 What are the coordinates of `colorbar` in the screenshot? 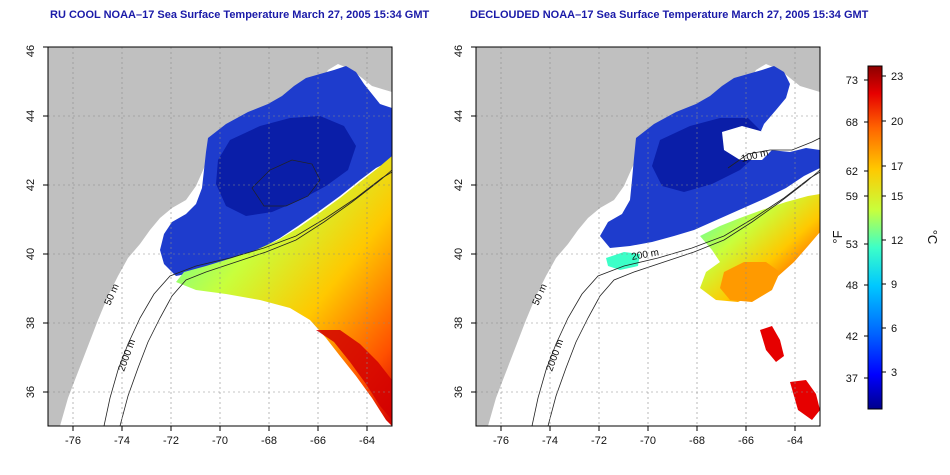 It's located at (875, 237).